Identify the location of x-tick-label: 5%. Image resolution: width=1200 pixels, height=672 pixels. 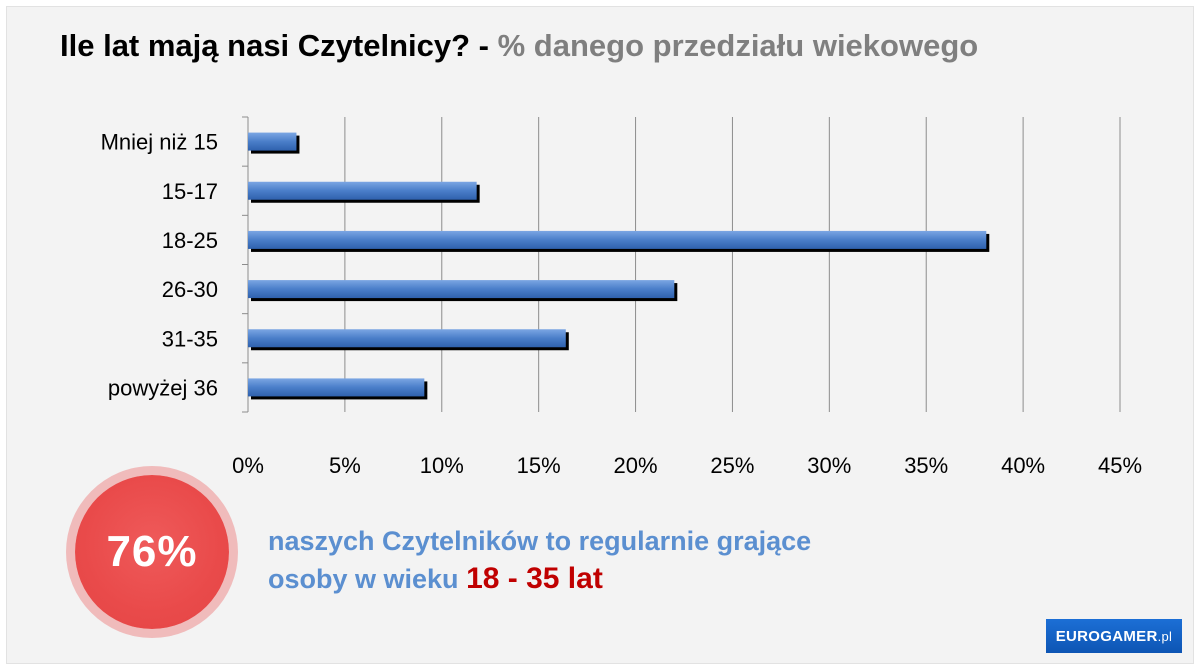
(345, 465).